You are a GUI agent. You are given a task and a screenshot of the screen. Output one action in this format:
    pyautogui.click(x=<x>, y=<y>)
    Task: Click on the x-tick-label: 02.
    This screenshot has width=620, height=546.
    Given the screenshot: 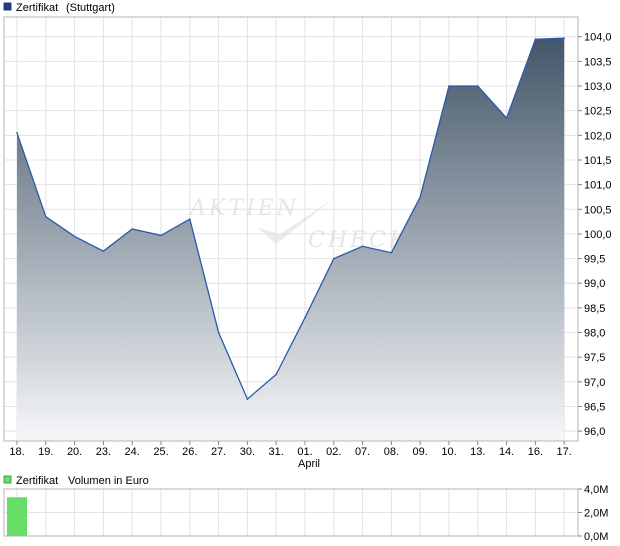 What is the action you would take?
    pyautogui.click(x=333, y=452)
    